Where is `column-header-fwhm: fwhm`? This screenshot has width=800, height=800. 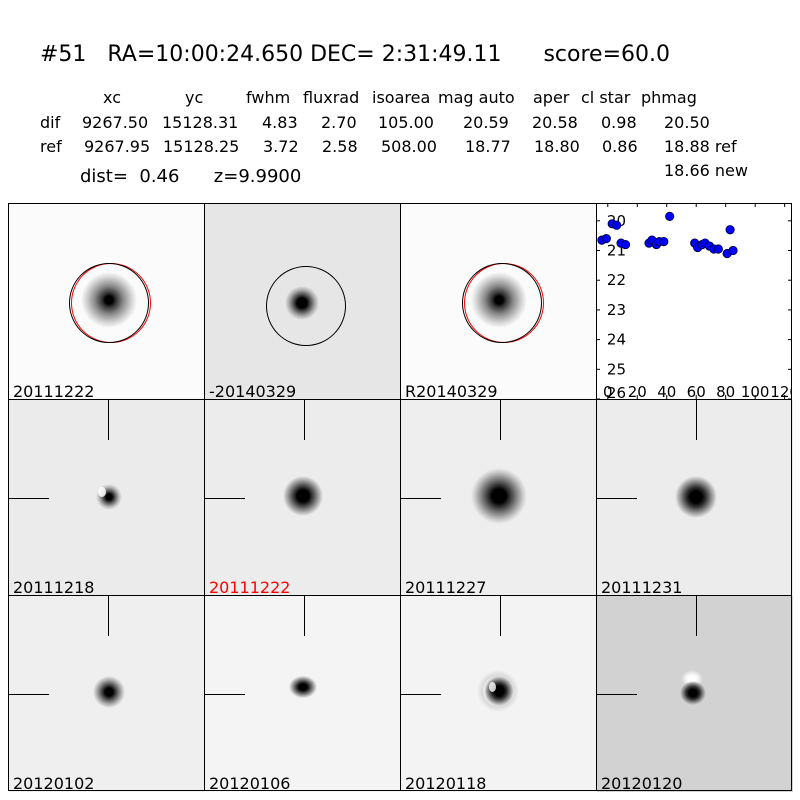
column-header-fwhm: fwhm is located at coordinates (268, 97).